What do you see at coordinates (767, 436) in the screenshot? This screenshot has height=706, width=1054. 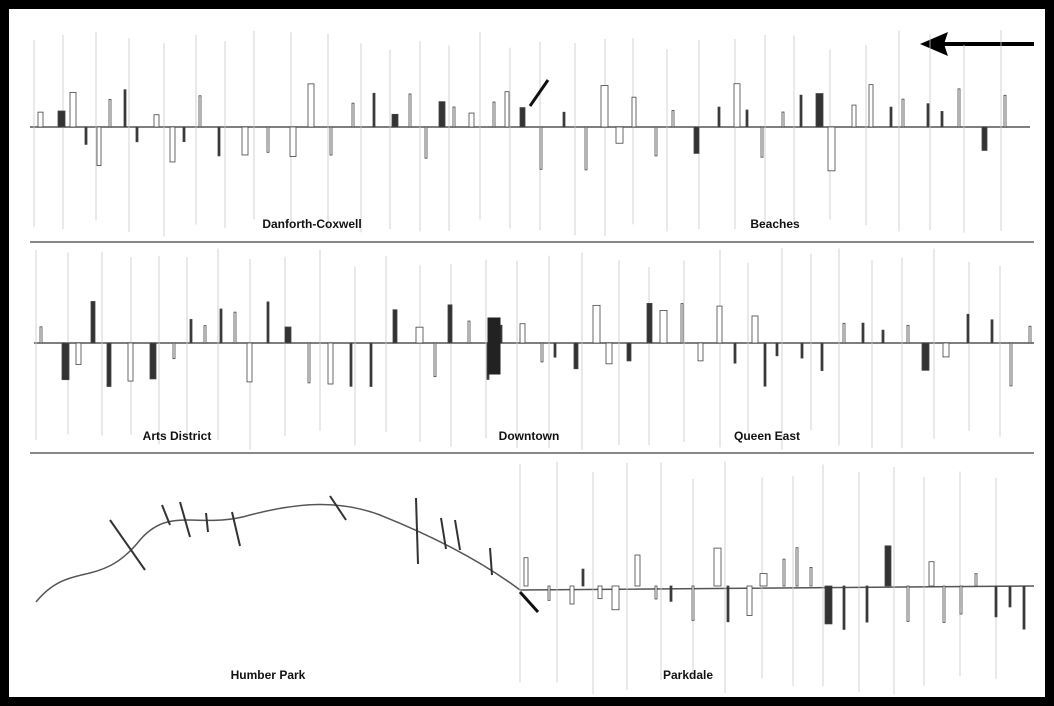 I see `label-queen-east: Queen East` at bounding box center [767, 436].